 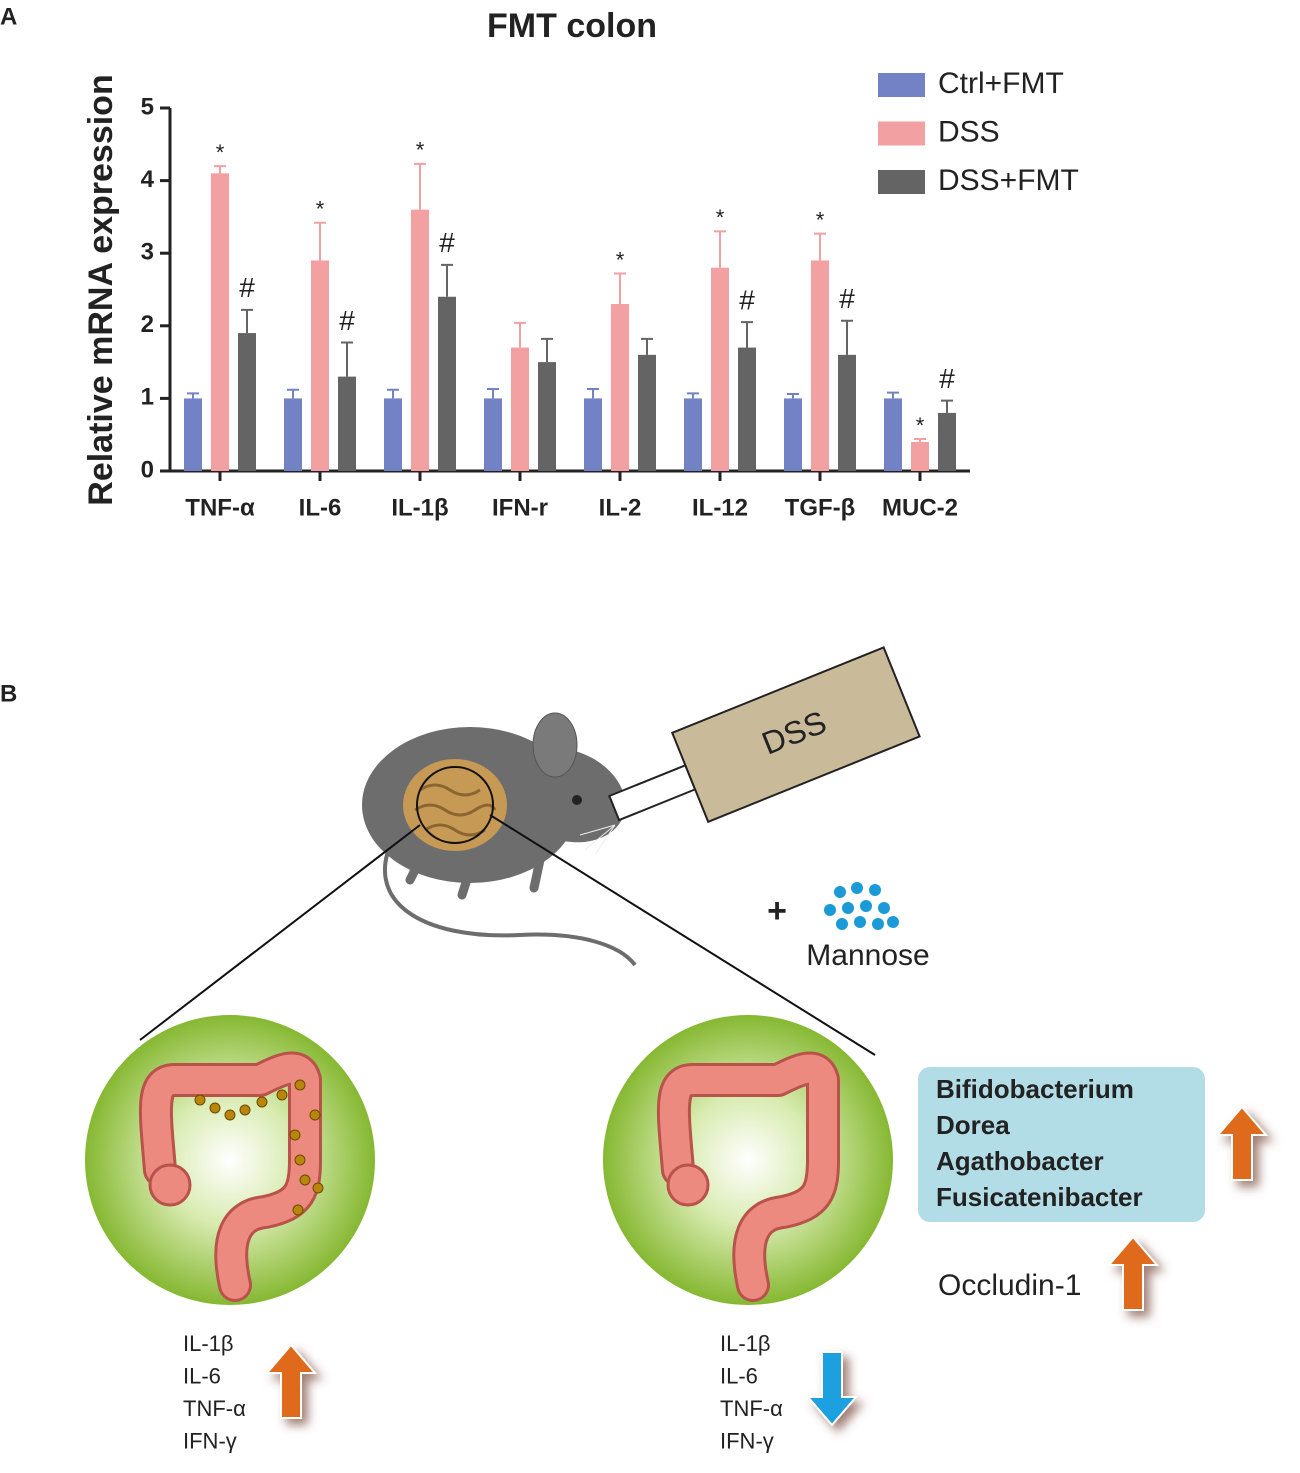 I want to click on bacteria-box, so click(x=1061, y=1144).